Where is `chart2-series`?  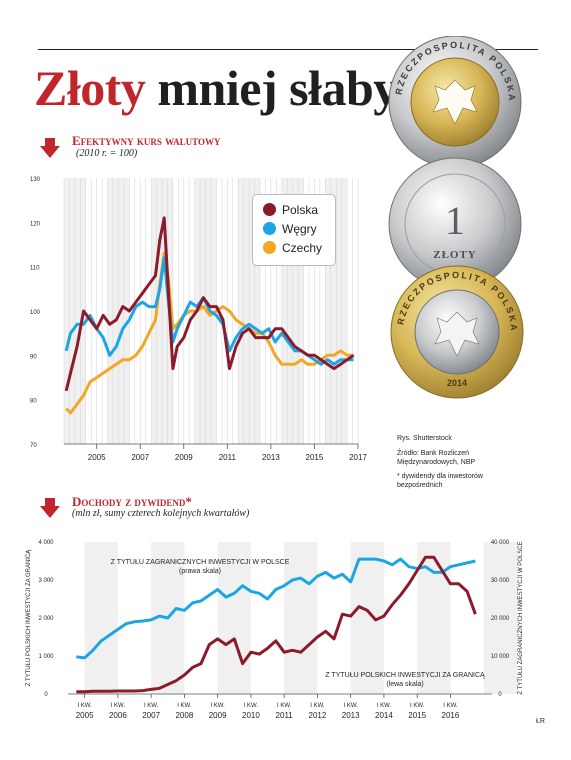 chart2-series is located at coordinates (276, 624).